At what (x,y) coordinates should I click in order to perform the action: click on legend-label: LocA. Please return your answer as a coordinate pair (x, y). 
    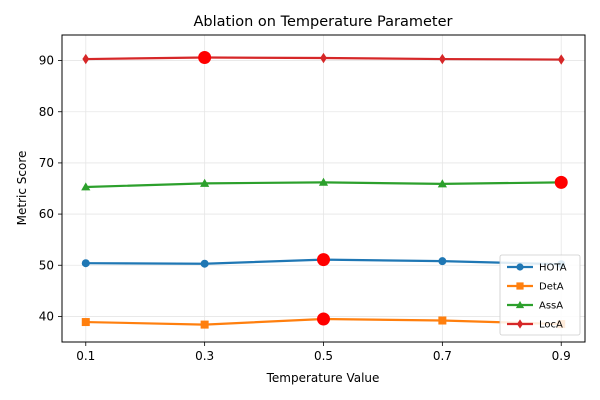
    Looking at the image, I should click on (551, 325).